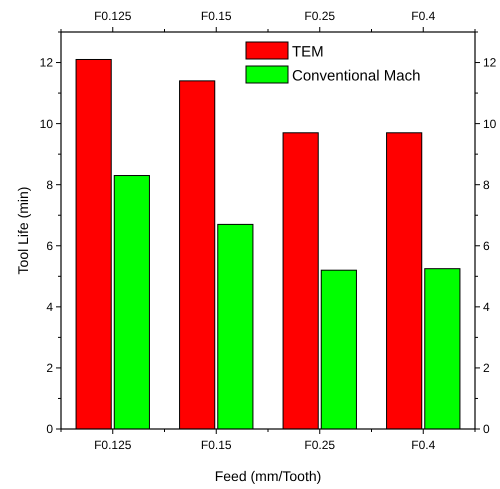 This screenshot has height=489, width=500. Describe the element at coordinates (50, 185) in the screenshot. I see `y-tick-label: 8` at that location.